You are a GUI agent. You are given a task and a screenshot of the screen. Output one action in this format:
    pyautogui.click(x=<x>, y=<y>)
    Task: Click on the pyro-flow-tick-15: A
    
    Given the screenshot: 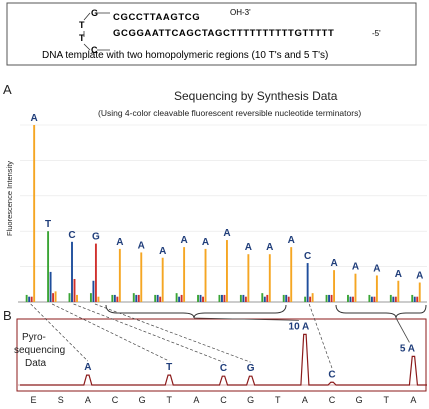 What is the action you would take?
    pyautogui.click(x=413, y=400)
    